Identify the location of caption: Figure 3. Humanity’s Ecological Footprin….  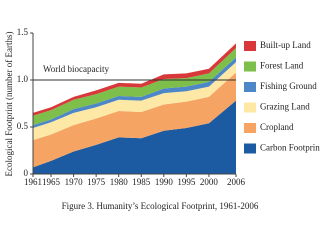
(160, 206).